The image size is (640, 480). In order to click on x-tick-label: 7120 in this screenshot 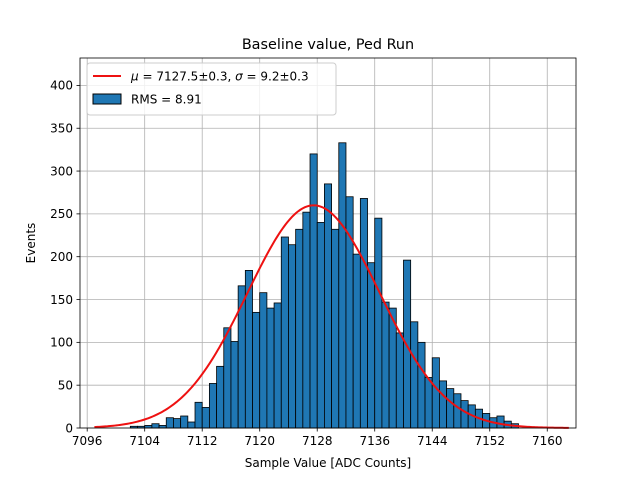, I will do `click(259, 441)`.